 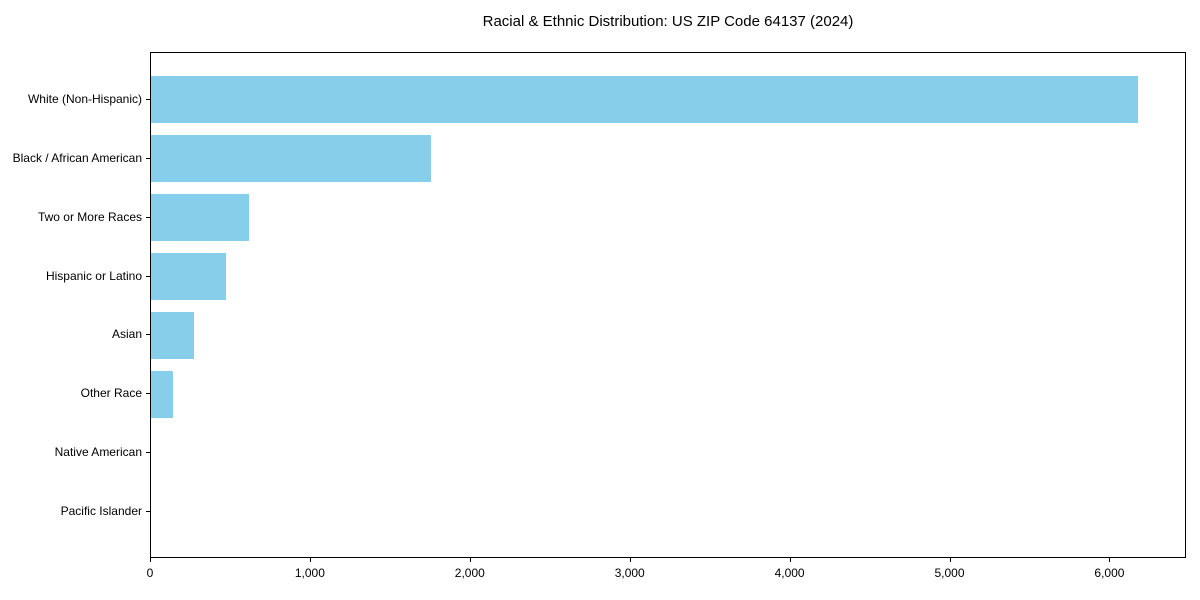 What do you see at coordinates (93, 275) in the screenshot?
I see `category-label: Hispanic or Latino` at bounding box center [93, 275].